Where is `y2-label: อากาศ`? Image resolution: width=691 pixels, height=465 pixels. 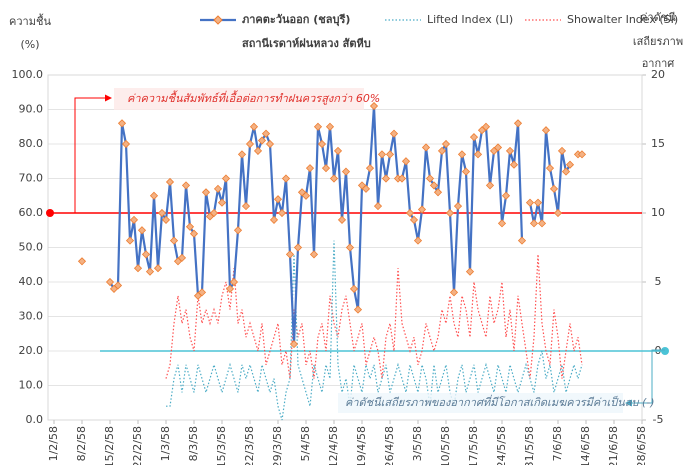 y2-label: อากาศ is located at coordinates (658, 63).